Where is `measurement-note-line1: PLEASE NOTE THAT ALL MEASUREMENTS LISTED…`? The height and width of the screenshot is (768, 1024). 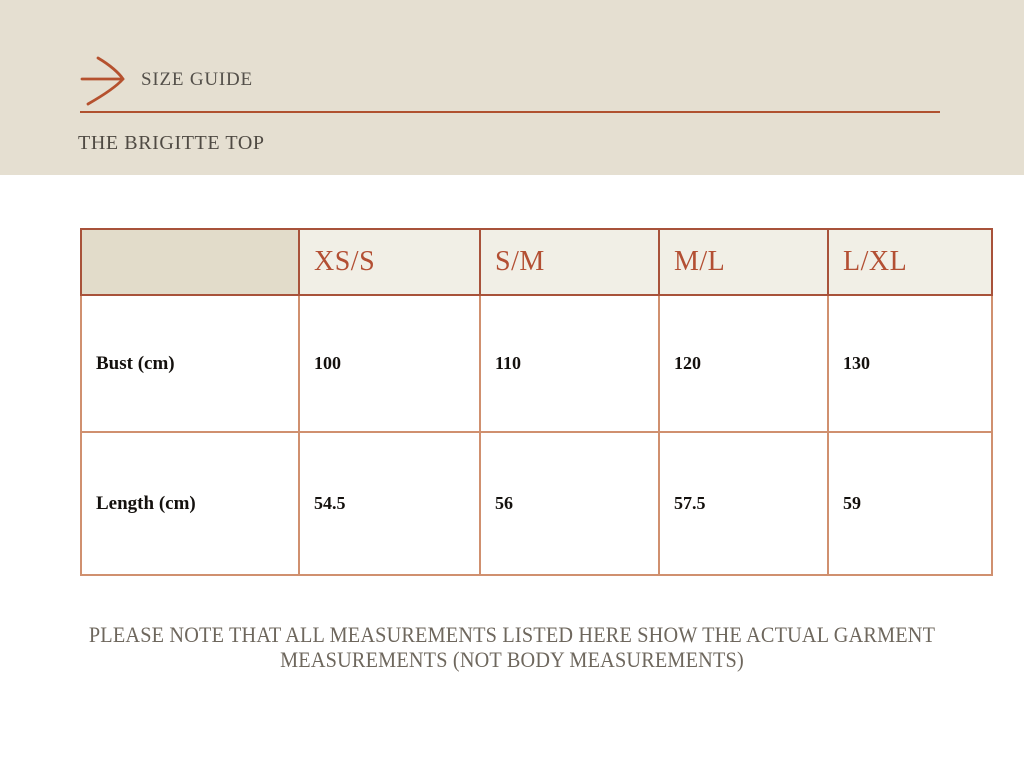 measurement-note-line1: PLEASE NOTE THAT ALL MEASUREMENTS LISTED… is located at coordinates (512, 634).